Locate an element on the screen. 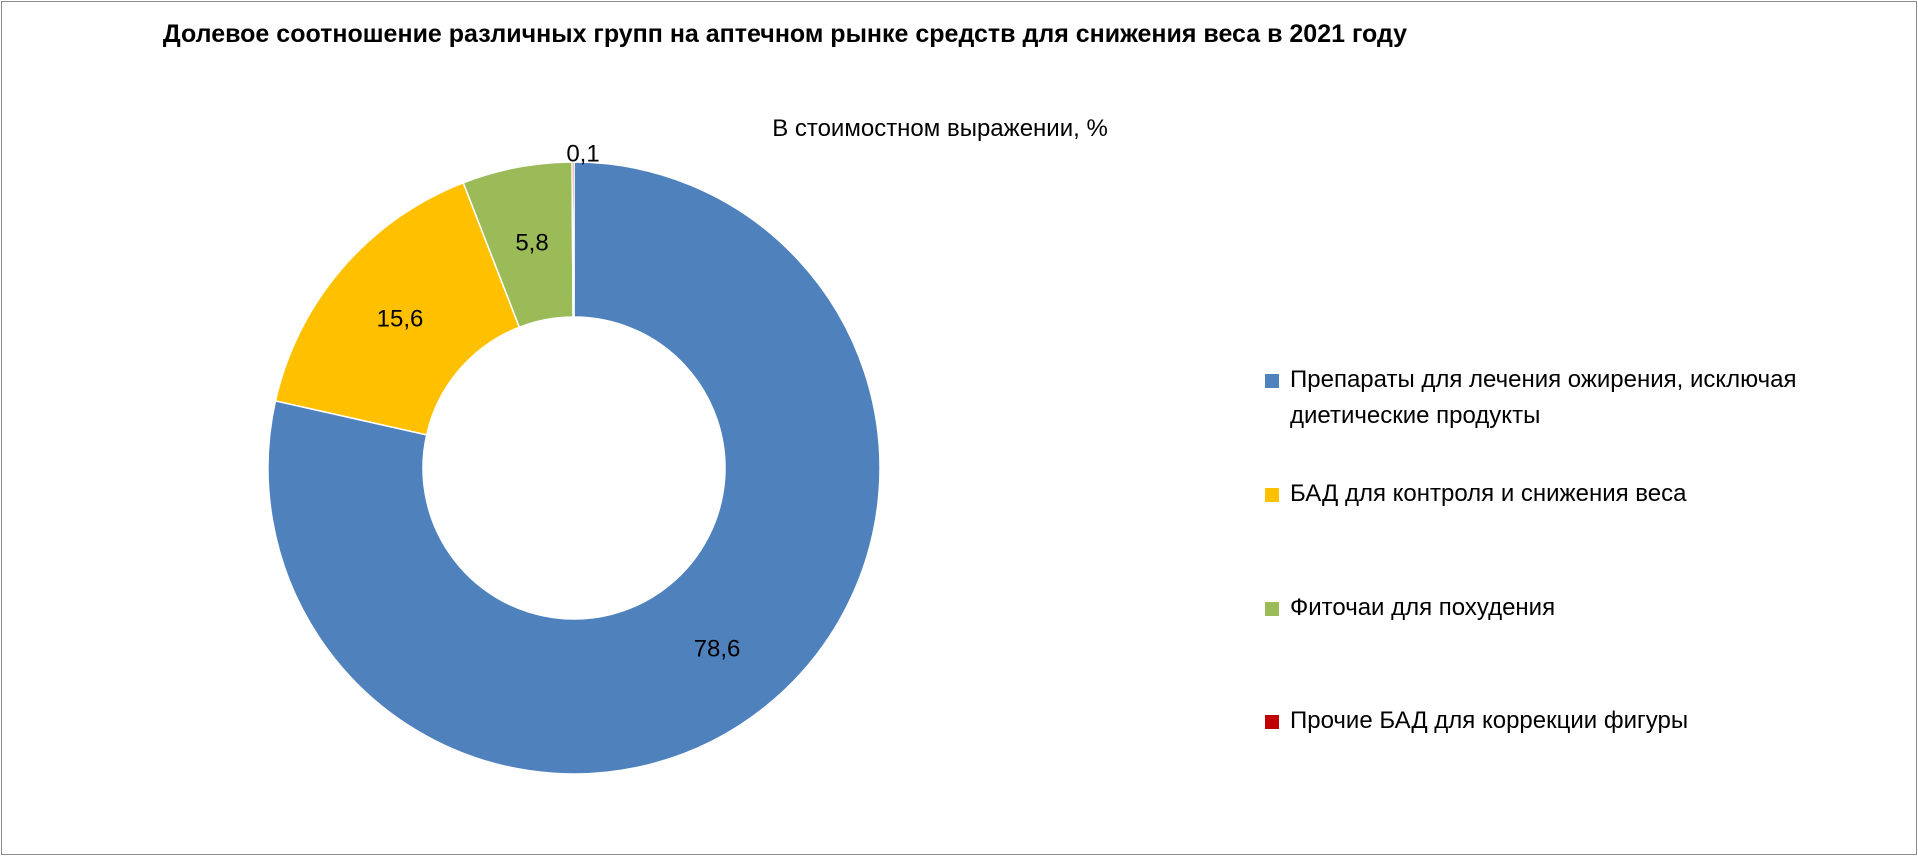 The height and width of the screenshot is (856, 1918). chart-subtitle: В стоимостном выражении, % is located at coordinates (940, 128).